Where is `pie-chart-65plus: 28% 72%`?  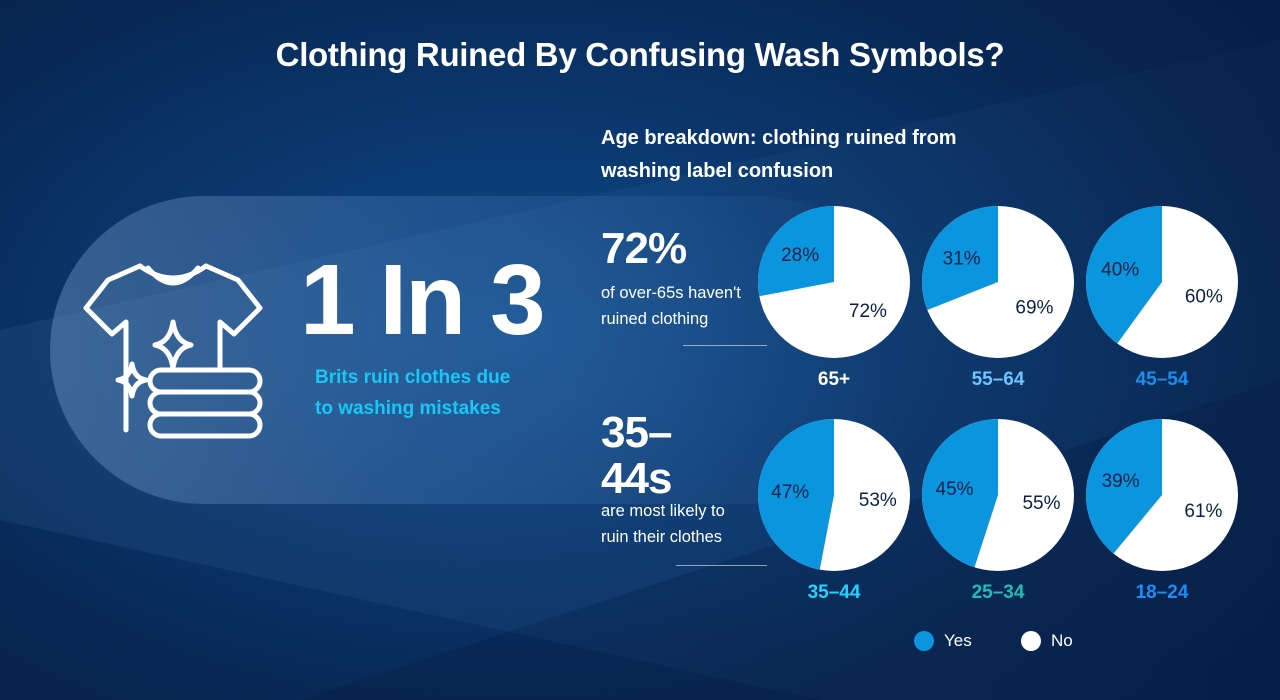
pie-chart-65plus: 28% 72% is located at coordinates (834, 282).